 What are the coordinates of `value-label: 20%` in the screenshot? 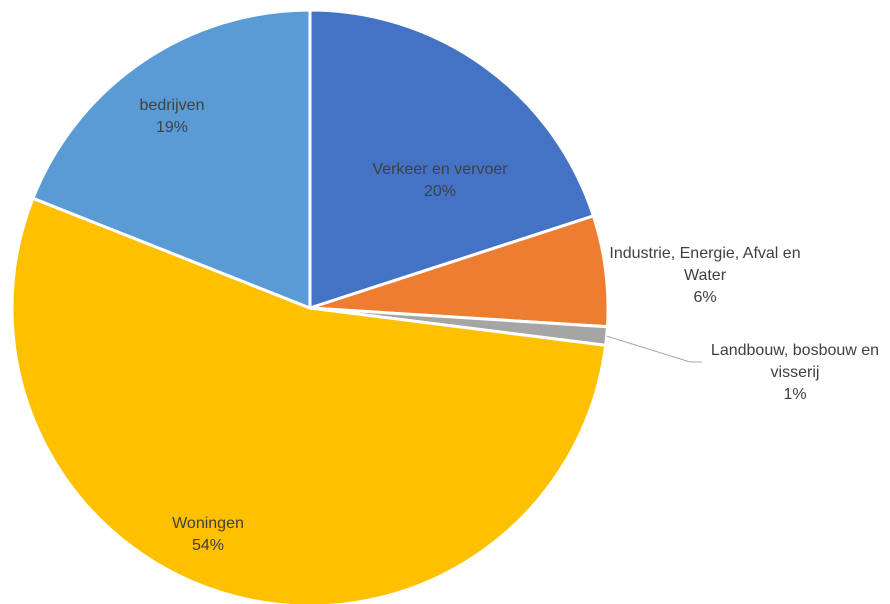 It's located at (440, 191).